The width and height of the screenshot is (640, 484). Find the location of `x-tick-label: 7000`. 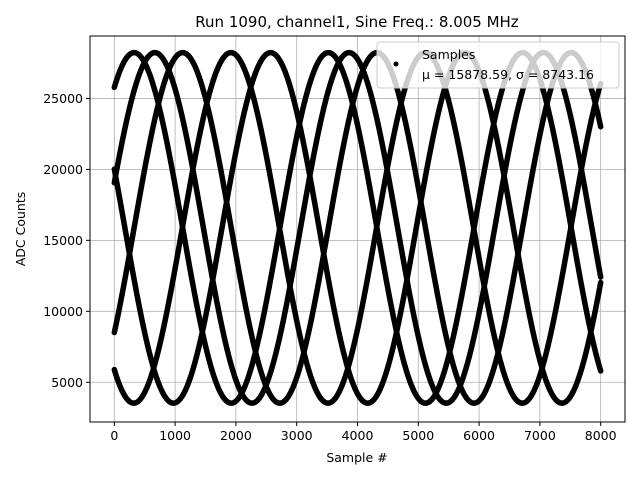

x-tick-label: 7000 is located at coordinates (540, 435).